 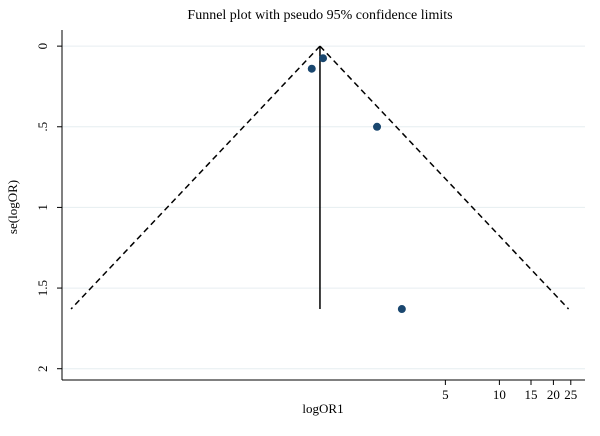 What do you see at coordinates (322, 408) in the screenshot?
I see `x-axis-label: logOR1` at bounding box center [322, 408].